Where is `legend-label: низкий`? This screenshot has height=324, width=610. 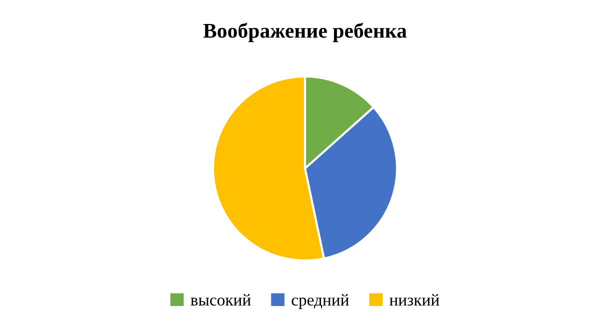 legend-label: низкий is located at coordinates (415, 300).